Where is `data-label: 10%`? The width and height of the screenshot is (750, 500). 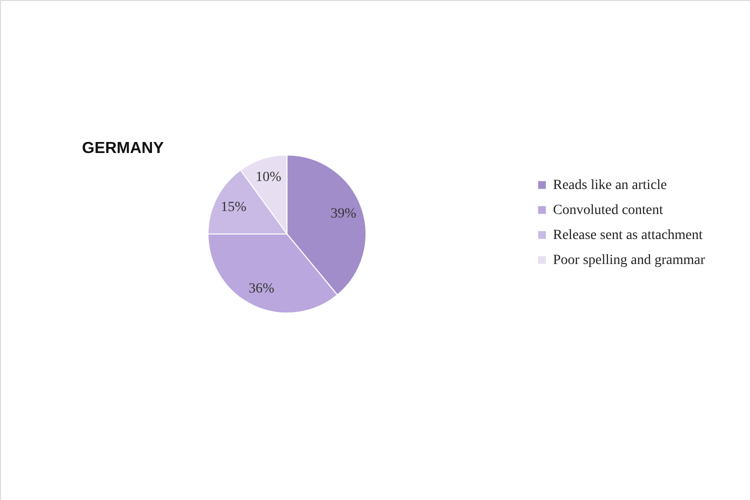
data-label: 10% is located at coordinates (269, 177).